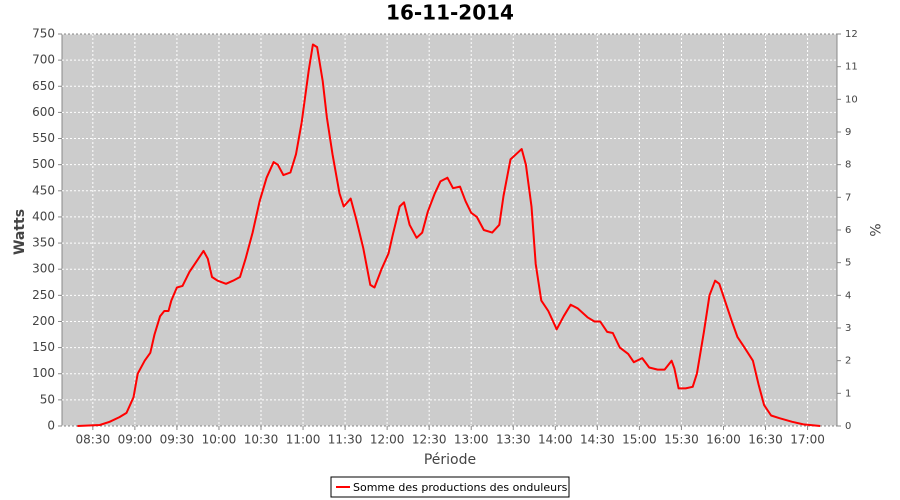  I want to click on legend-box, so click(450, 487).